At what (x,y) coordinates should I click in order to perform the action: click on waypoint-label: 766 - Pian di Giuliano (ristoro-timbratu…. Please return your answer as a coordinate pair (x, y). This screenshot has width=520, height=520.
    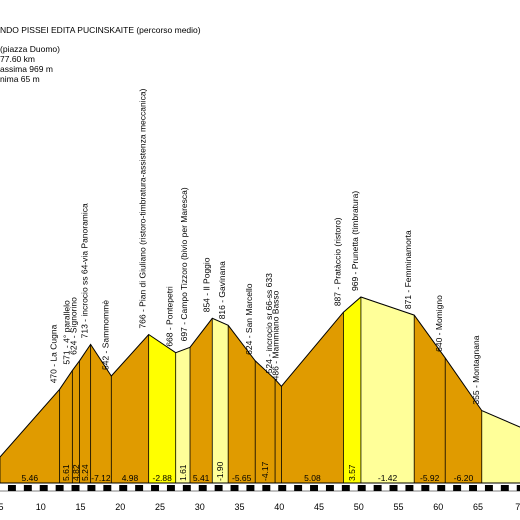
    Looking at the image, I should click on (143, 208).